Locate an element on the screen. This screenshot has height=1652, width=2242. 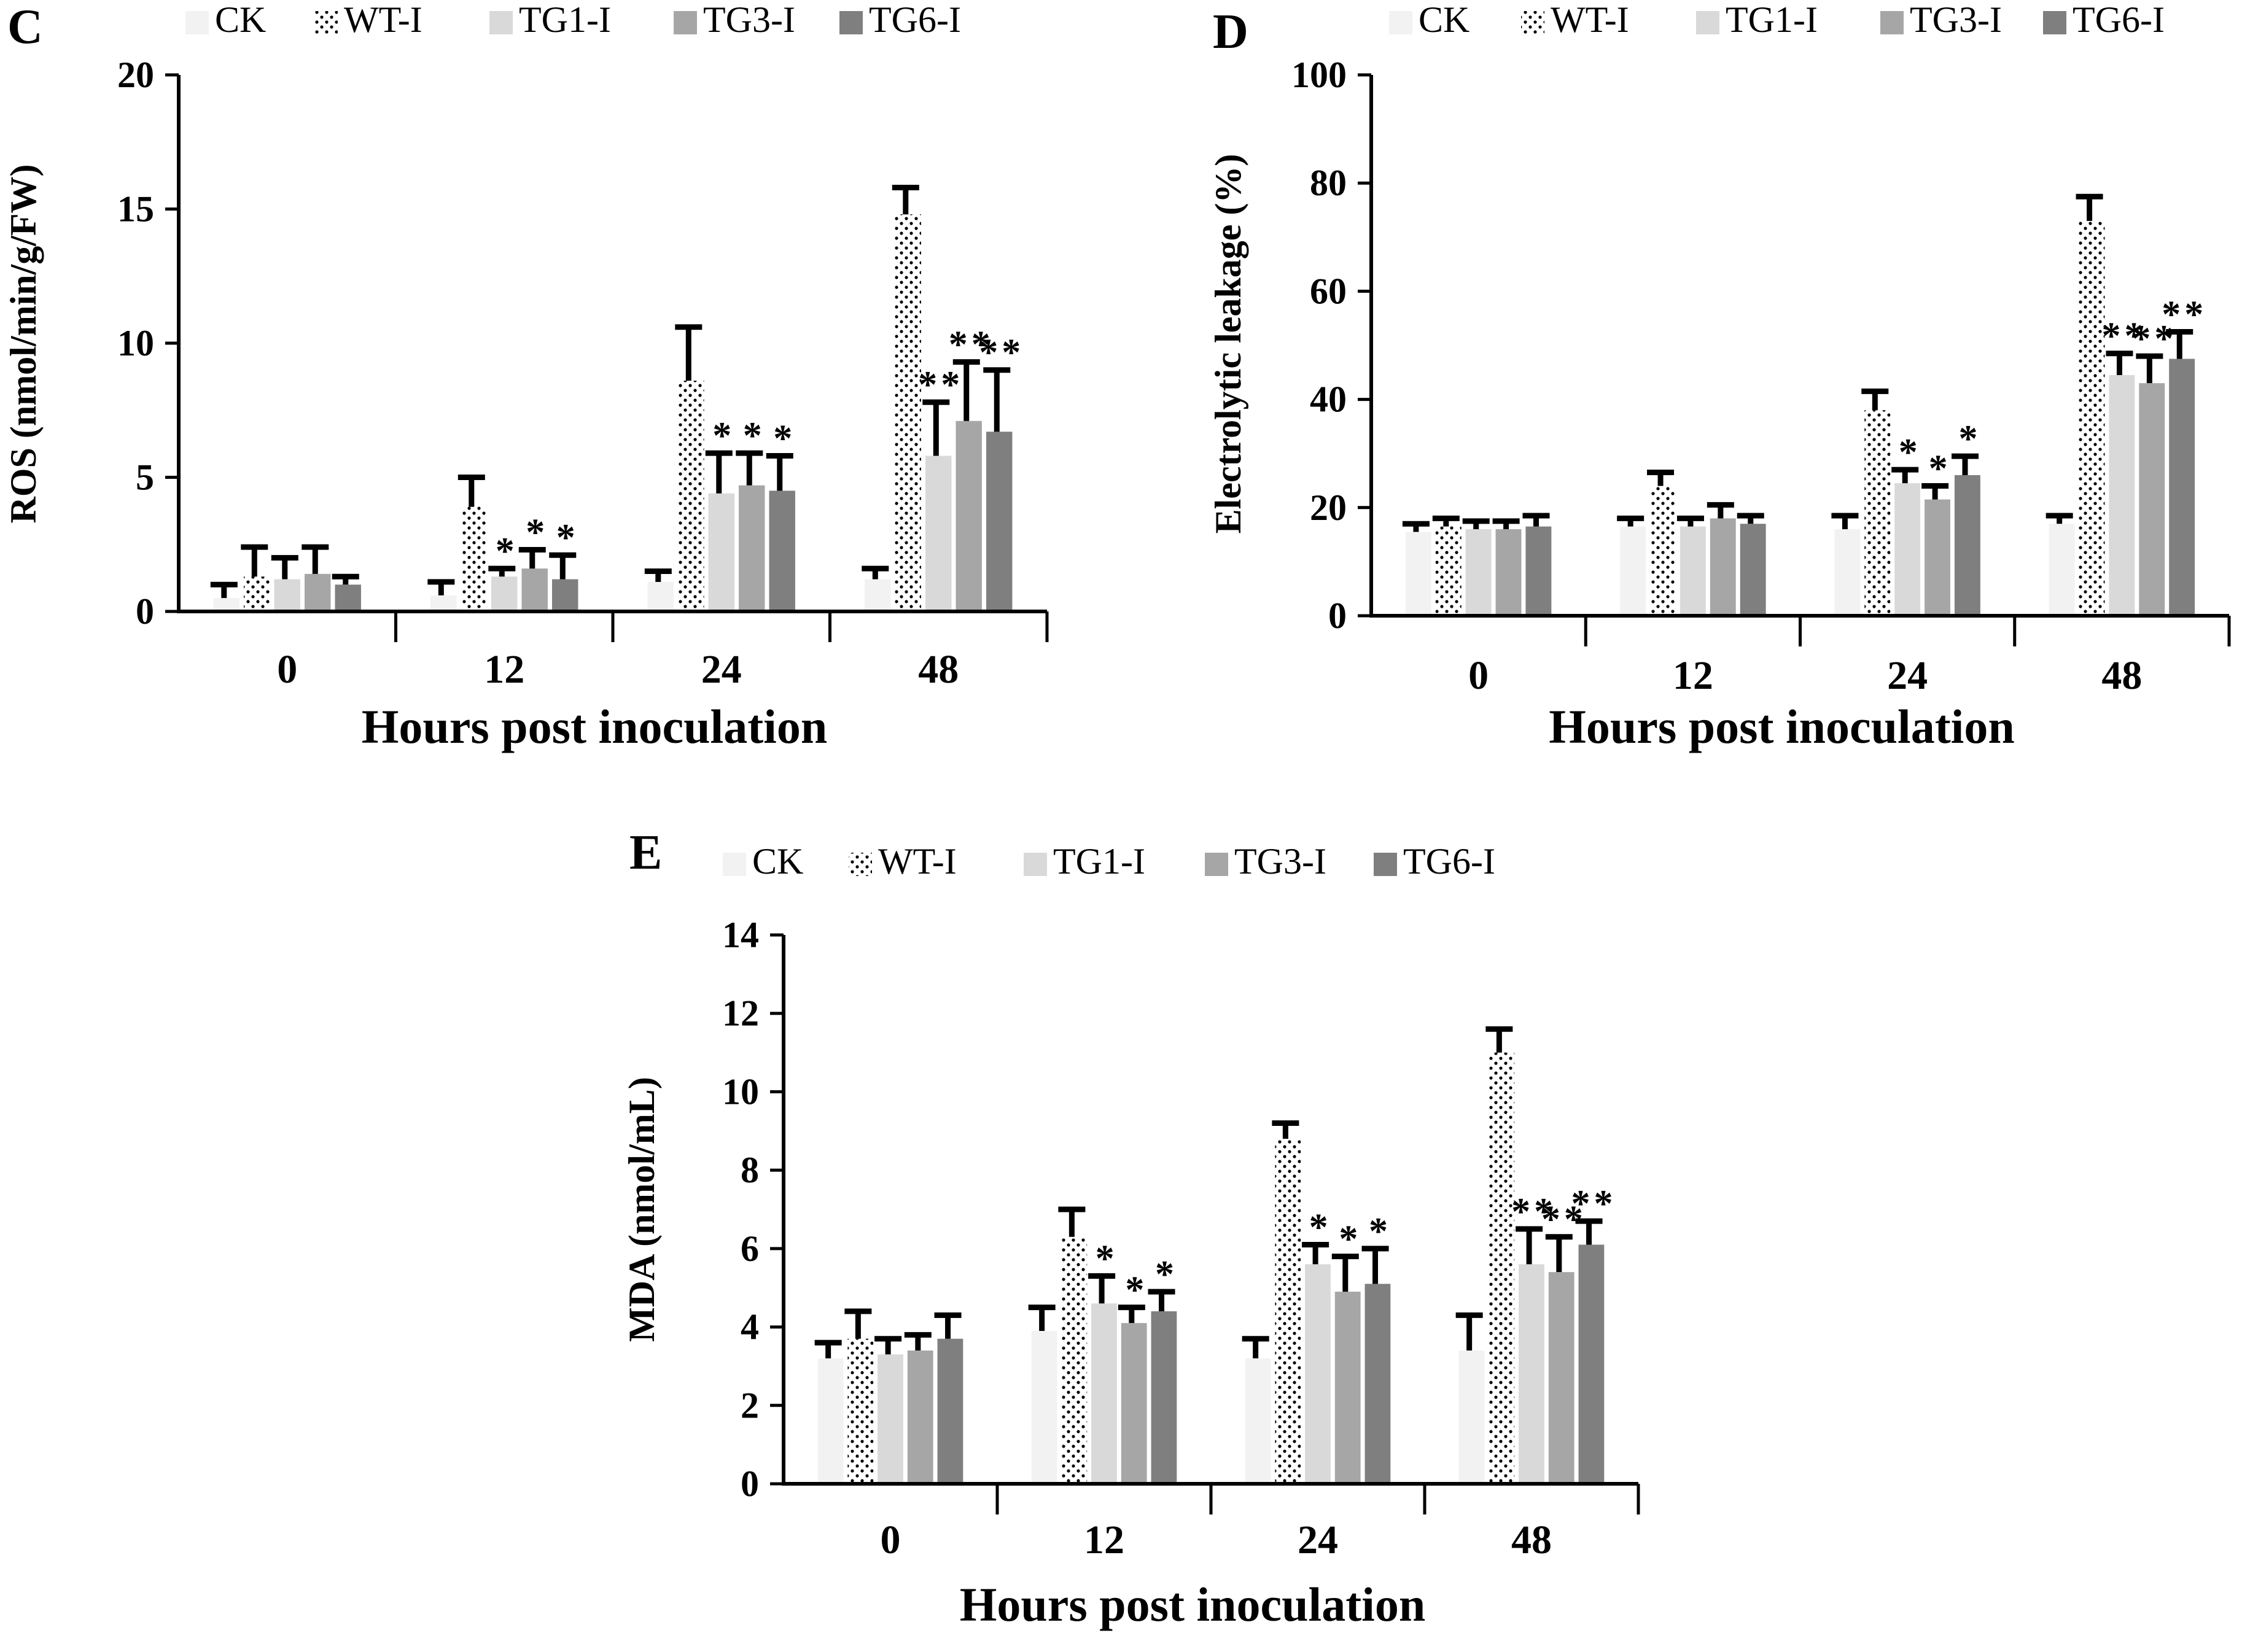
y-axis-label: Electrolytic leakage (%) is located at coordinates (1228, 344).